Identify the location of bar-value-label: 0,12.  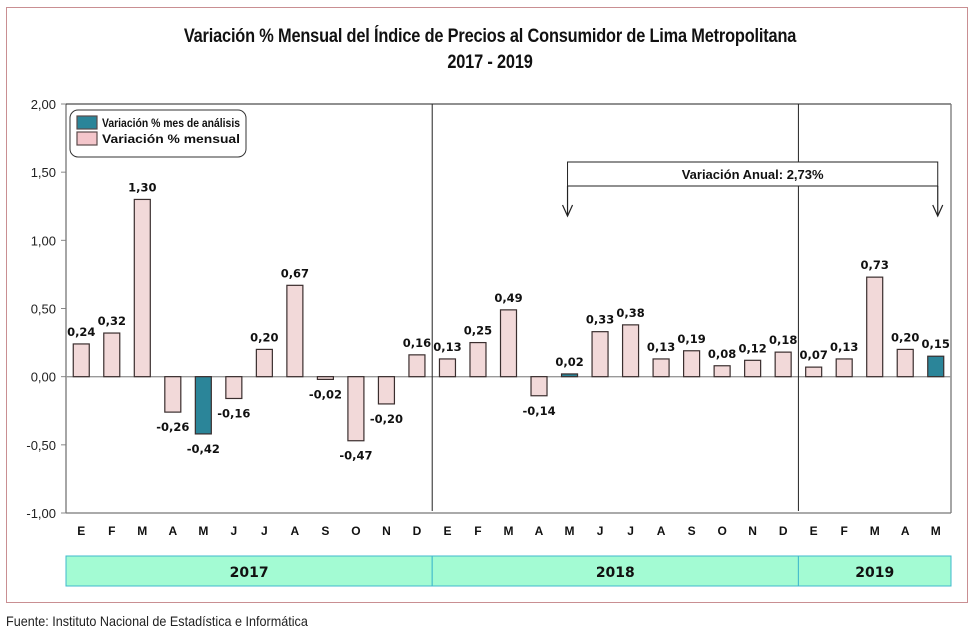
(752, 348).